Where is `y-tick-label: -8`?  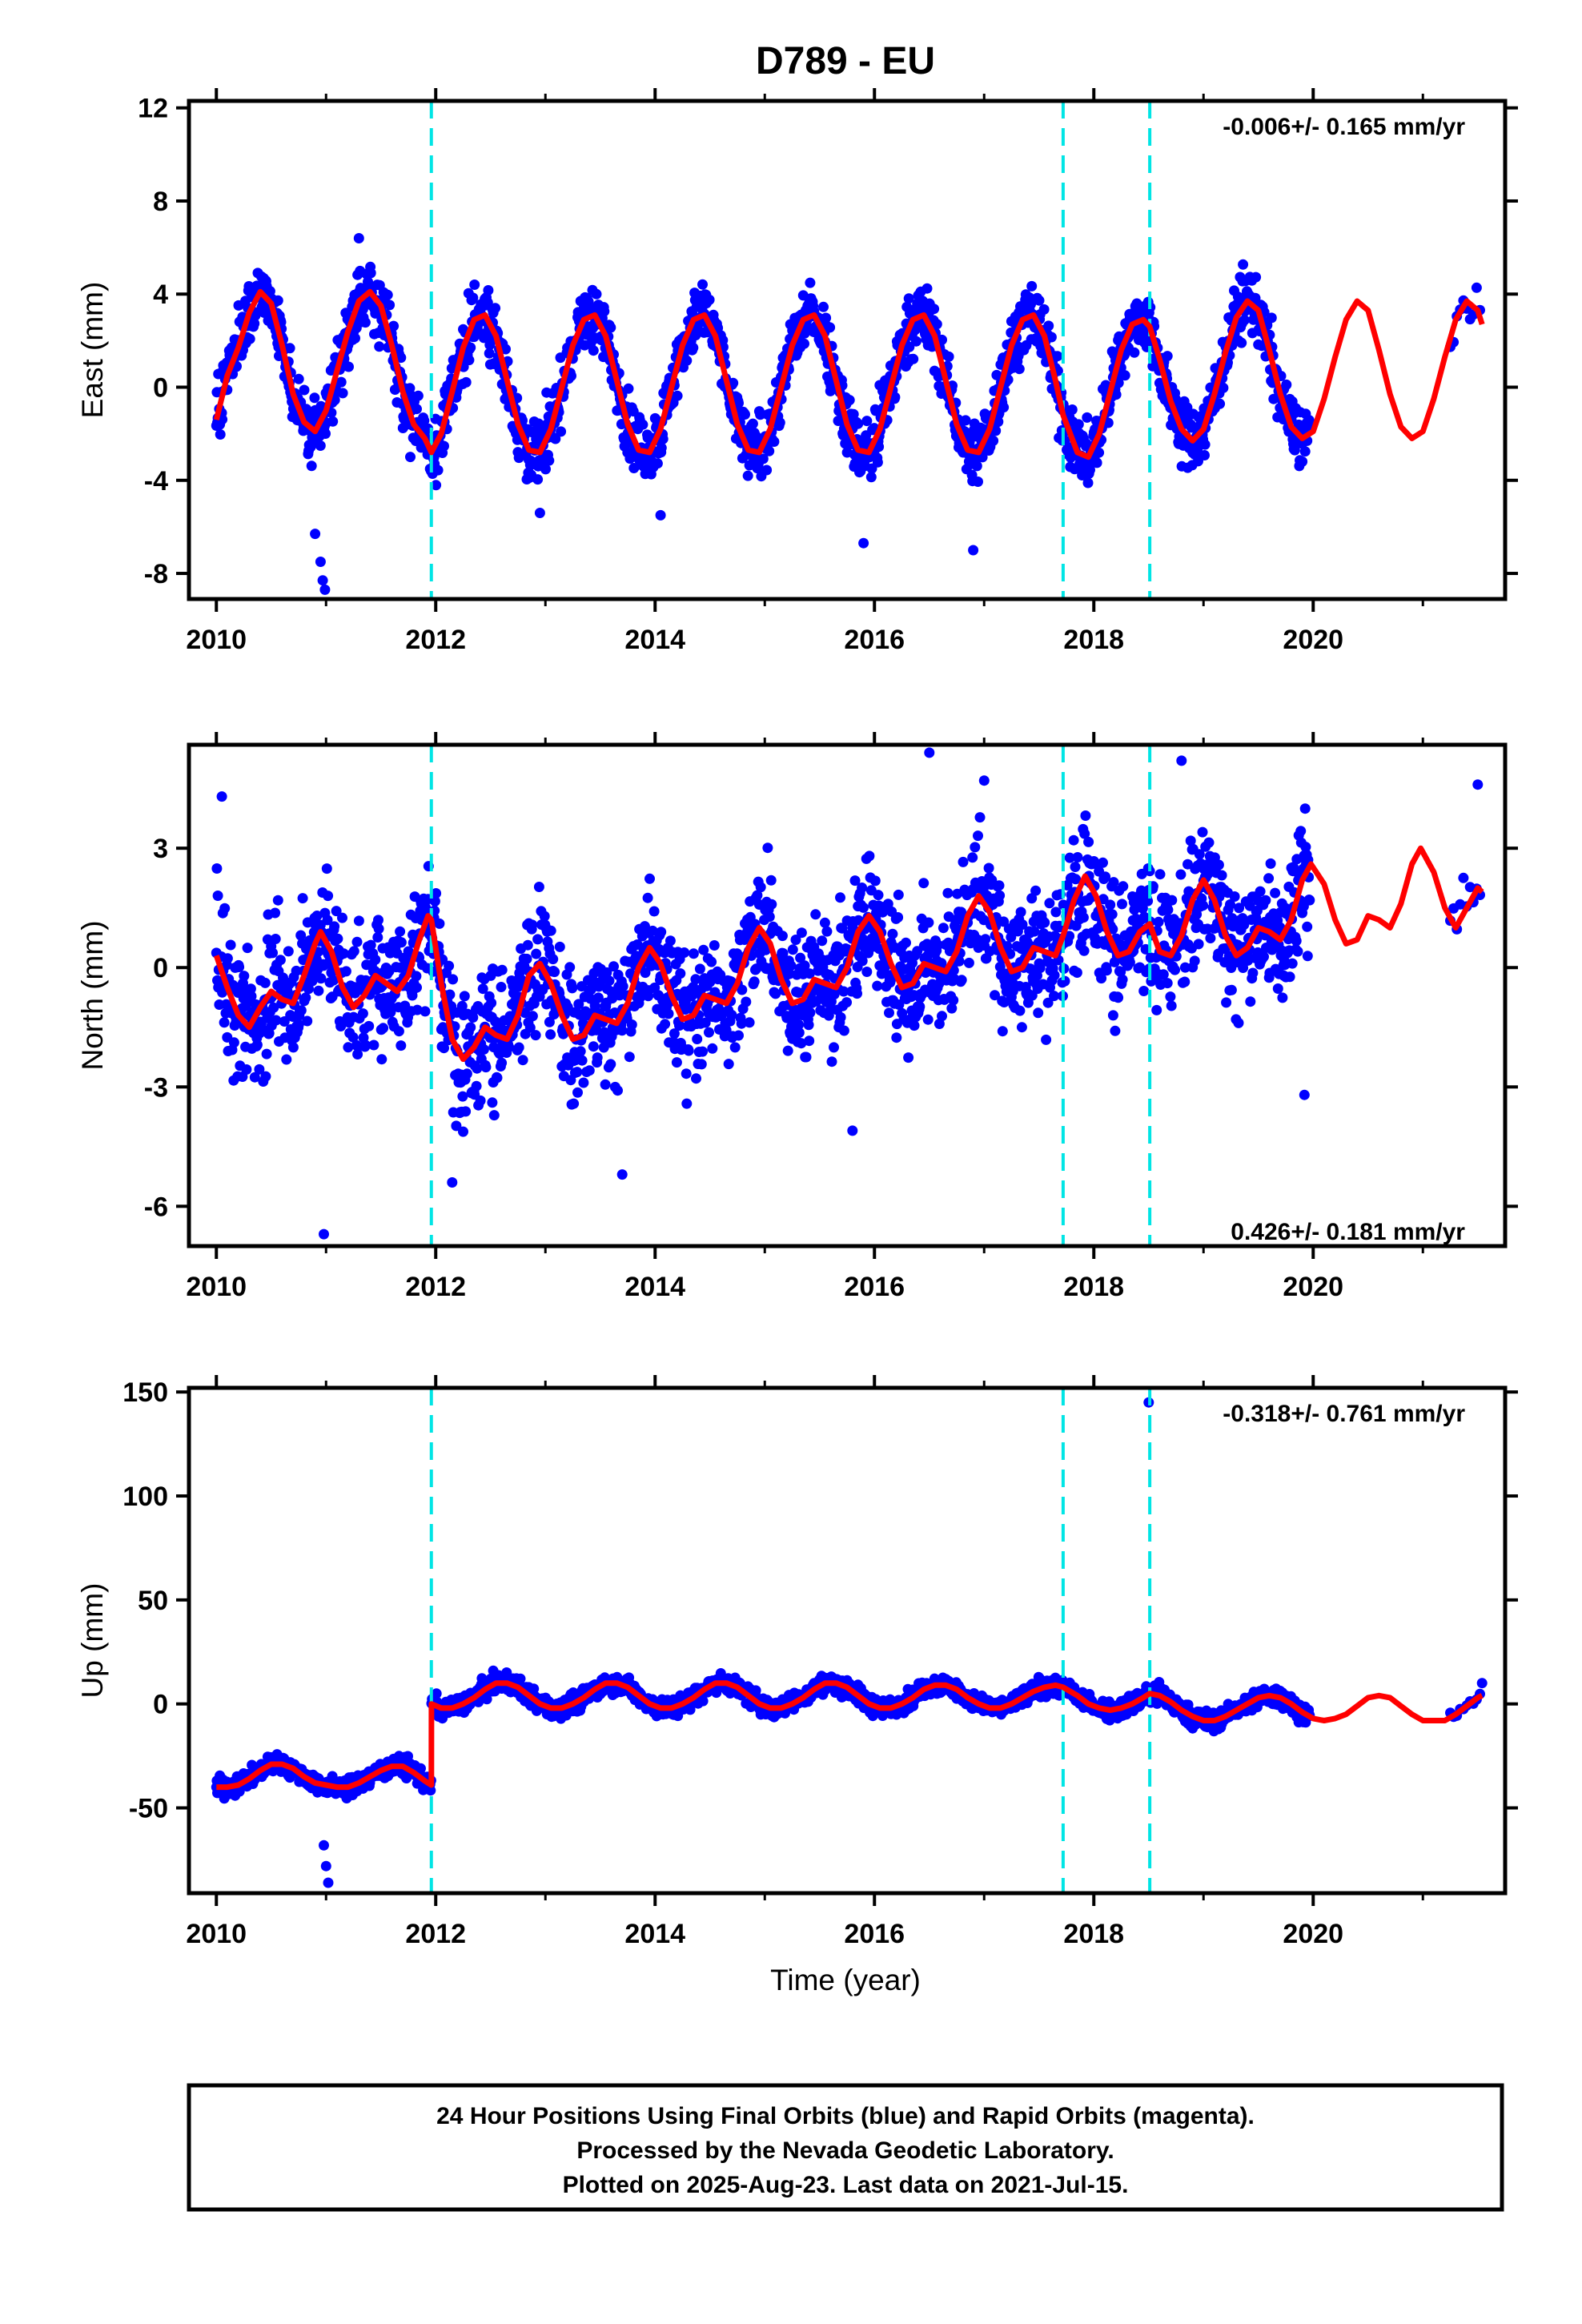 y-tick-label: -8 is located at coordinates (156, 574).